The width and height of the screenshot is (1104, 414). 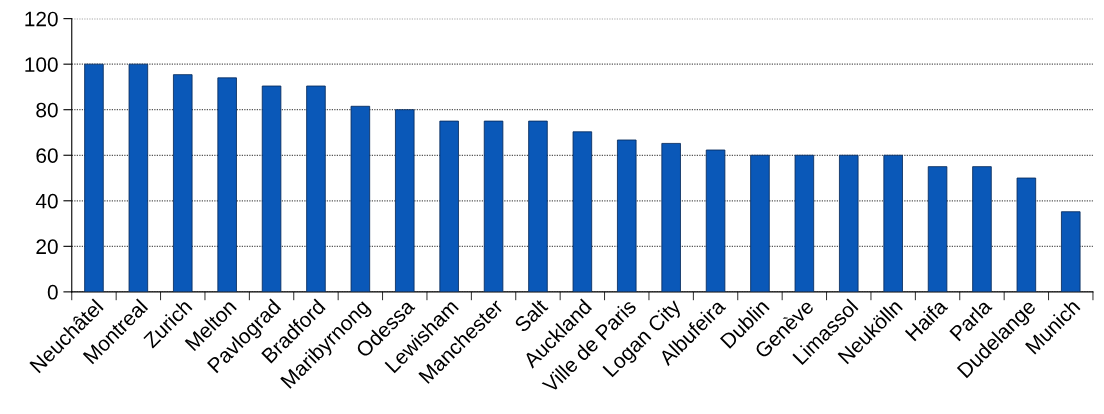 What do you see at coordinates (41, 64) in the screenshot?
I see `y-tick-label: 100` at bounding box center [41, 64].